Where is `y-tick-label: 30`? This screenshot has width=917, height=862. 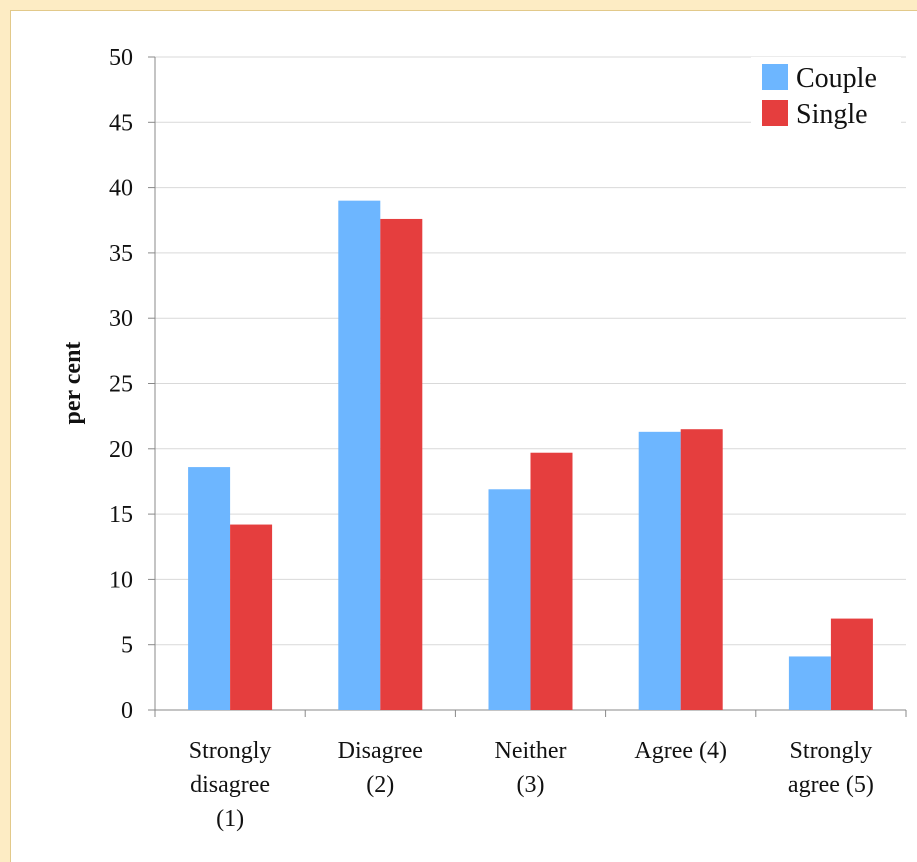
y-tick-label: 30 is located at coordinates (121, 319).